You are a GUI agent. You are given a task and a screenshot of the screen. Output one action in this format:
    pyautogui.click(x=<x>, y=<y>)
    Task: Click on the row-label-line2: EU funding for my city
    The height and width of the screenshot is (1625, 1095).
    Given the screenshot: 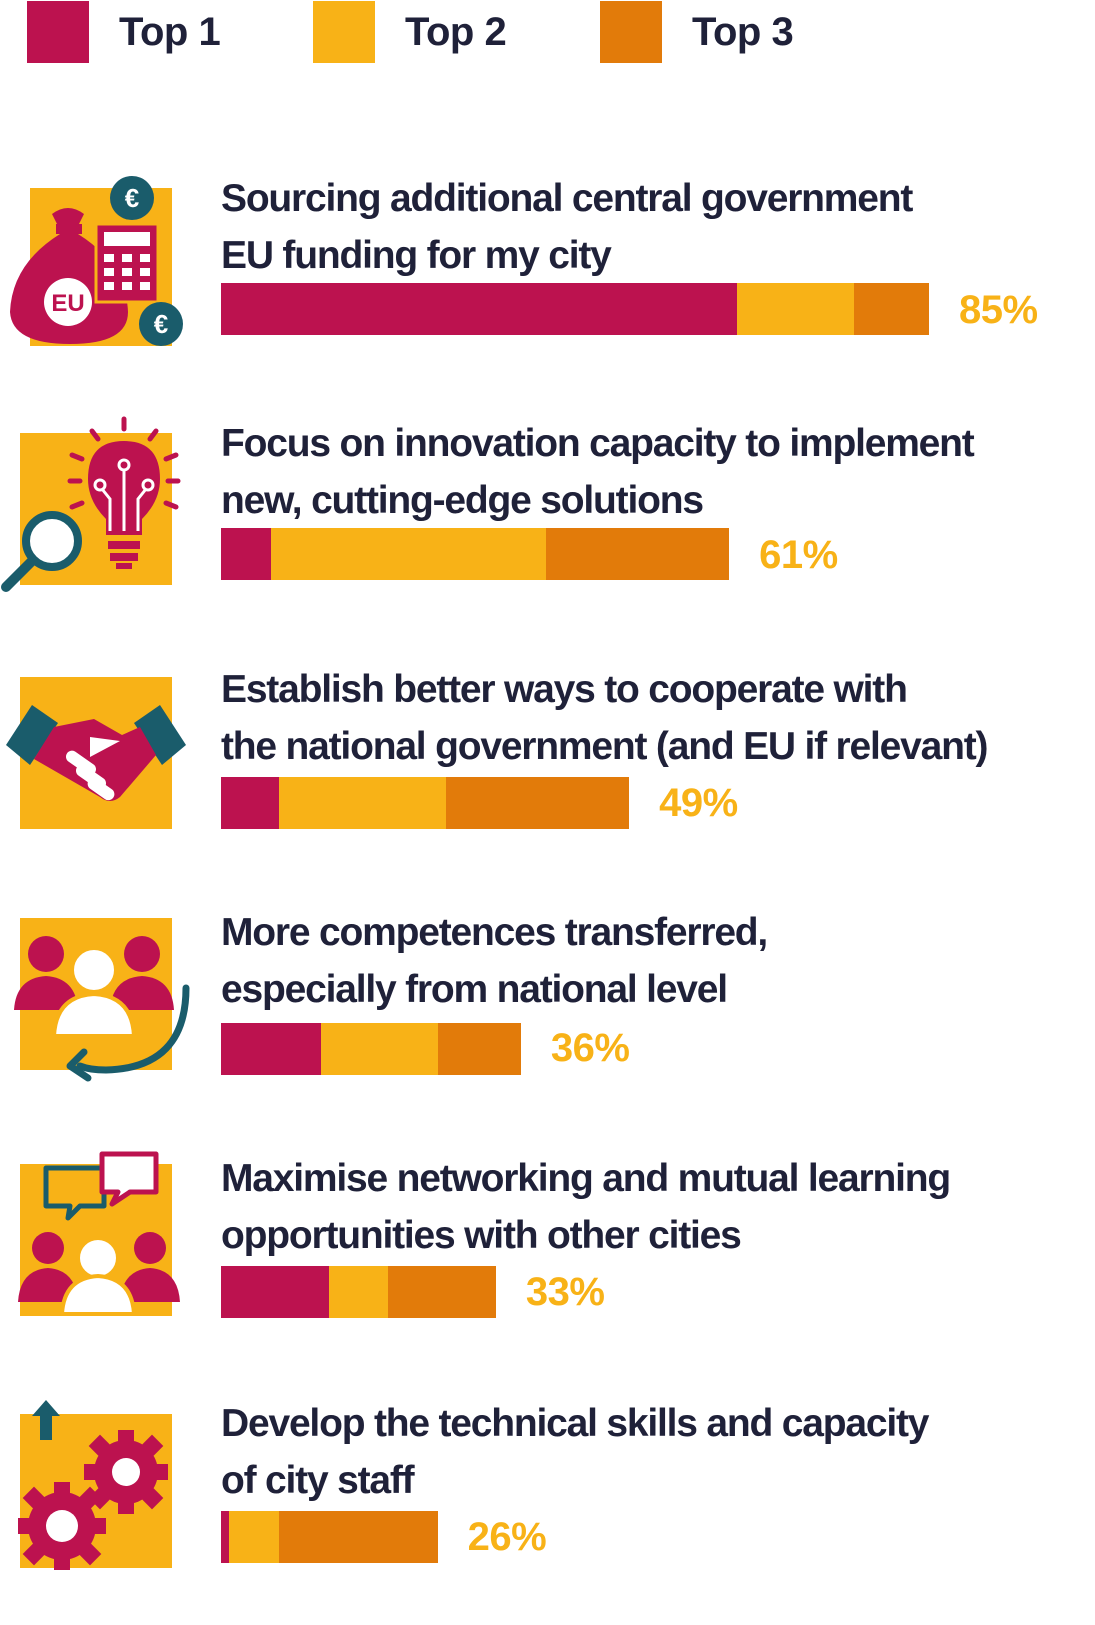 What is the action you would take?
    pyautogui.click(x=416, y=255)
    